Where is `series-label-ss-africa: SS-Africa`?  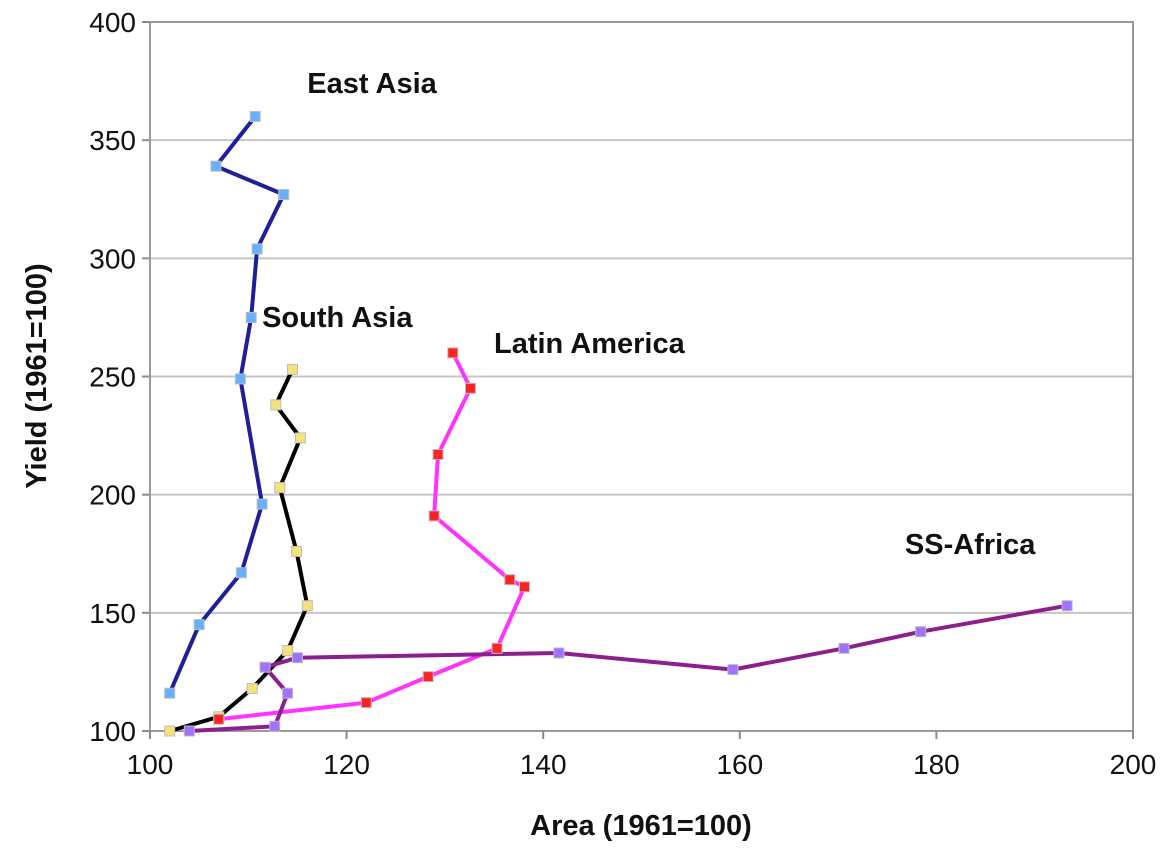
series-label-ss-africa: SS-Africa is located at coordinates (970, 545).